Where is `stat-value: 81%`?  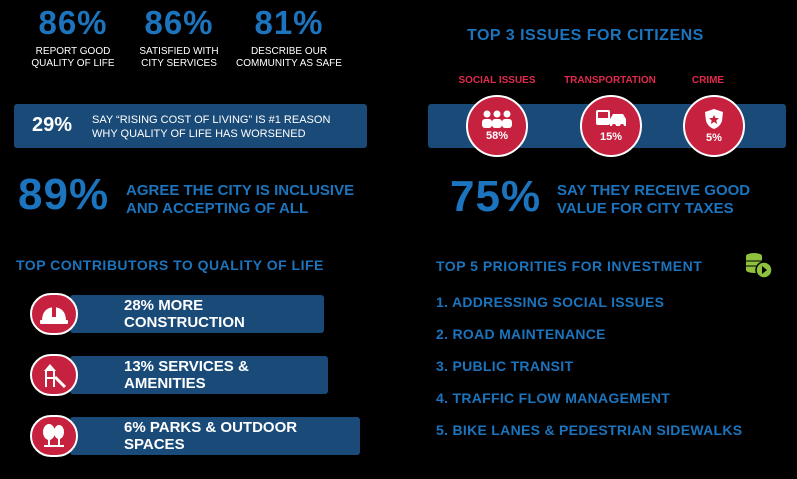 stat-value: 81% is located at coordinates (289, 22).